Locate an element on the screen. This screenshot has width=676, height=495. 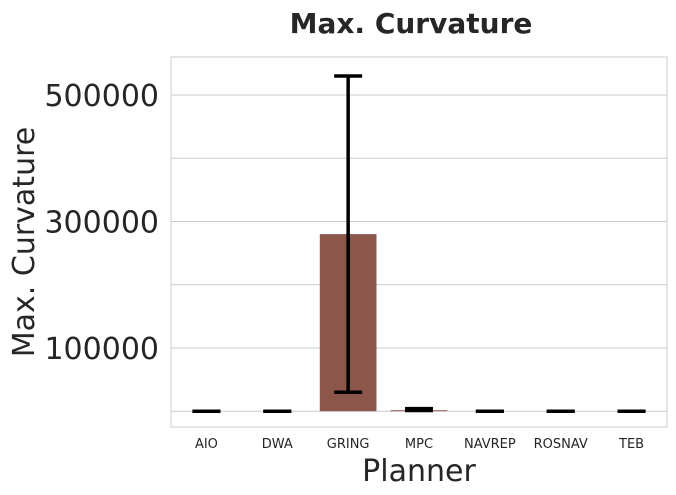
x-ticks: AIO DWA GRING MPC NAVREP ROSNAV TEB is located at coordinates (419, 444).